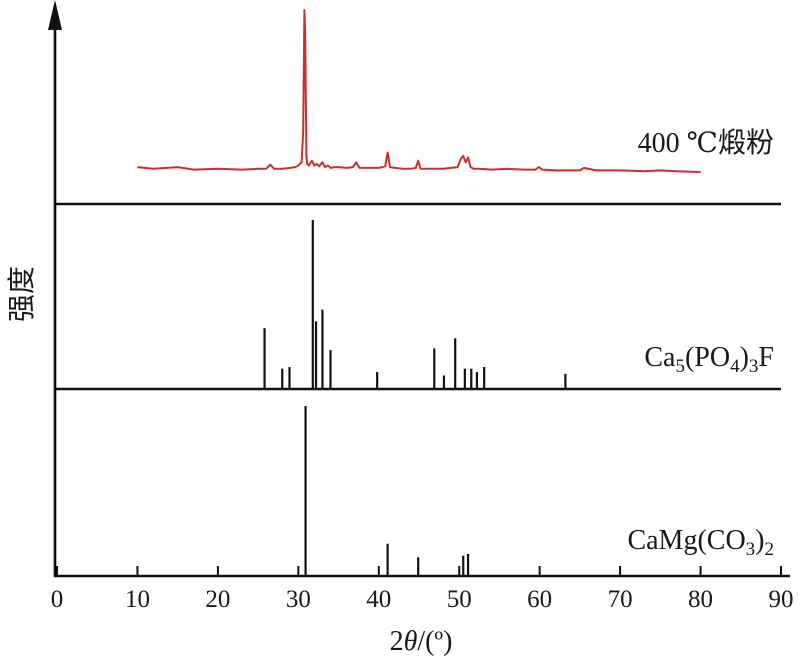  What do you see at coordinates (620, 599) in the screenshot?
I see `x-tick-label-70: 70` at bounding box center [620, 599].